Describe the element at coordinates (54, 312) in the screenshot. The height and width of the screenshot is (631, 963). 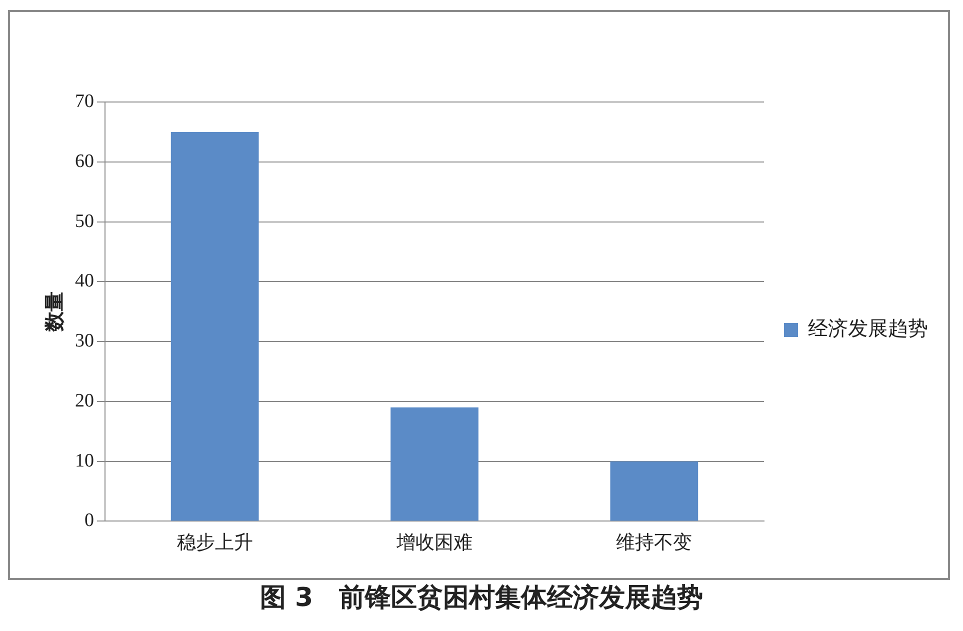
I see `y-axis-title: 数量` at that location.